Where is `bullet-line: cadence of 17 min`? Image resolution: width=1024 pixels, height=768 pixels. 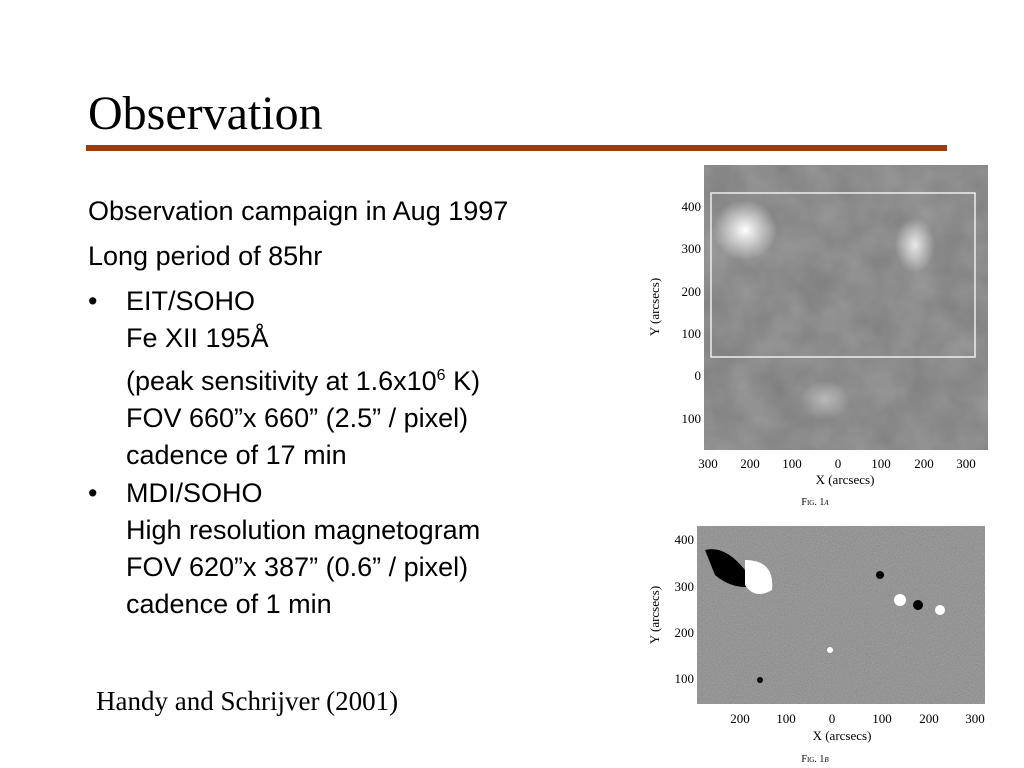 bullet-line: cadence of 17 min is located at coordinates (236, 455).